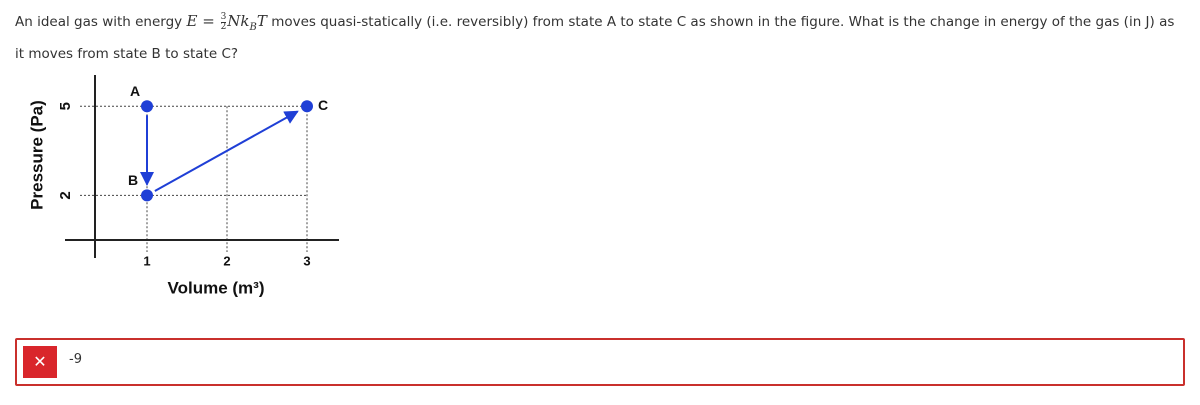  What do you see at coordinates (135, 91) in the screenshot?
I see `state-label: A` at bounding box center [135, 91].